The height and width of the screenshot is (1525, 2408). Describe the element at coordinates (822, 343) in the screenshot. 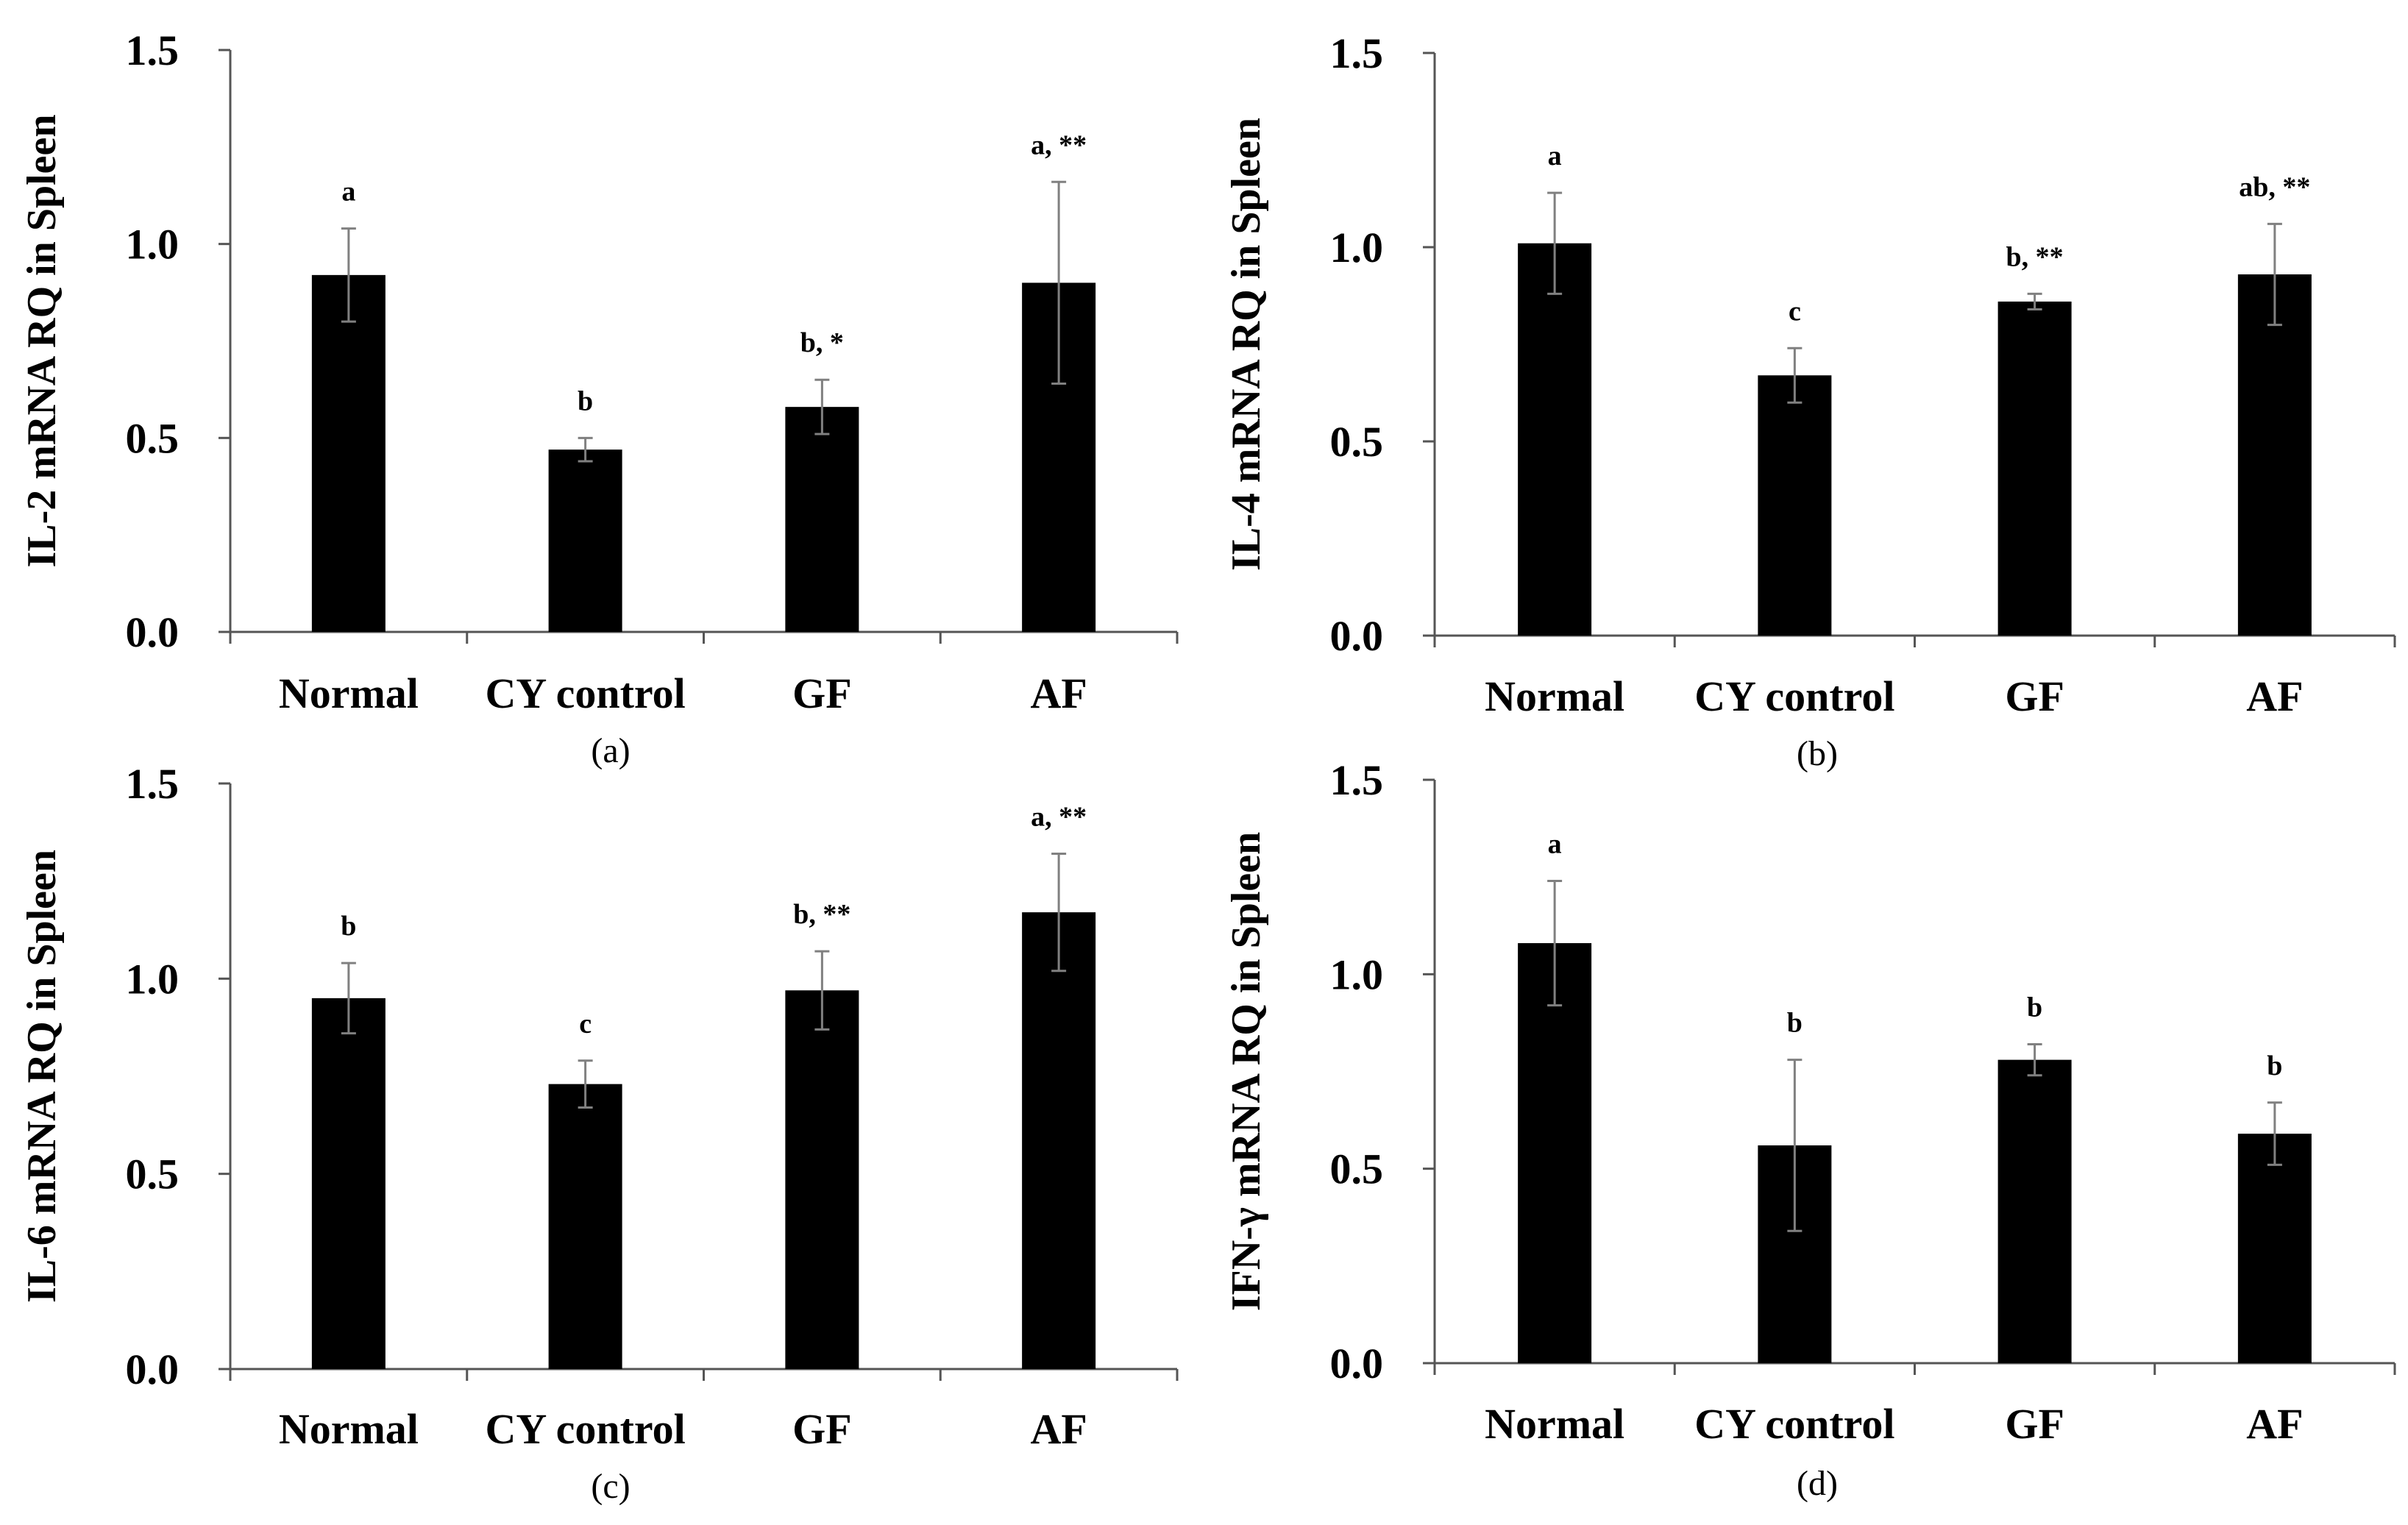

I see `significance-label: b, *` at that location.